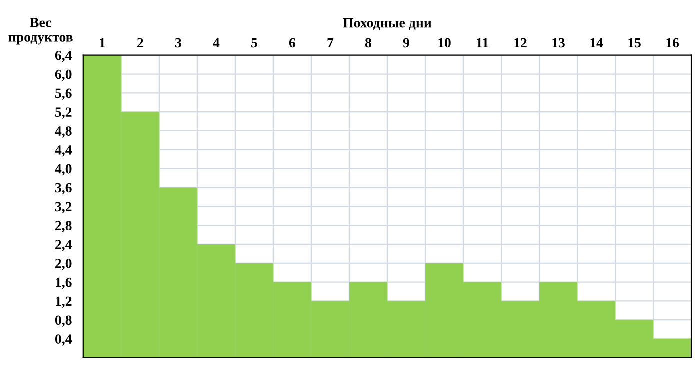  Describe the element at coordinates (63, 151) in the screenshot. I see `y-tick-label: 4,4` at that location.